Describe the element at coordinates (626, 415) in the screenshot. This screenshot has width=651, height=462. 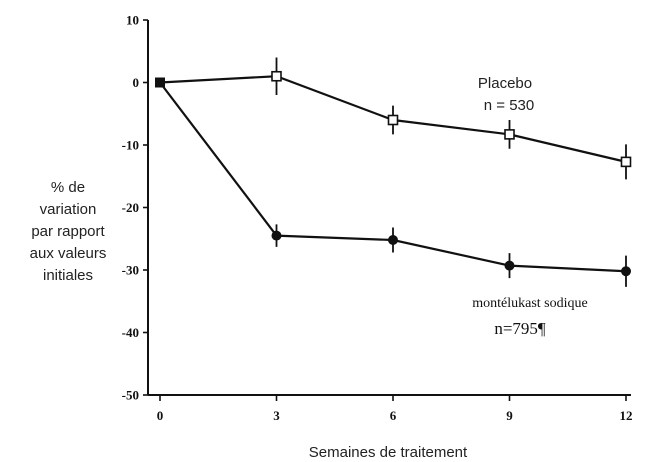
I see `x-tick-label: 12` at that location.